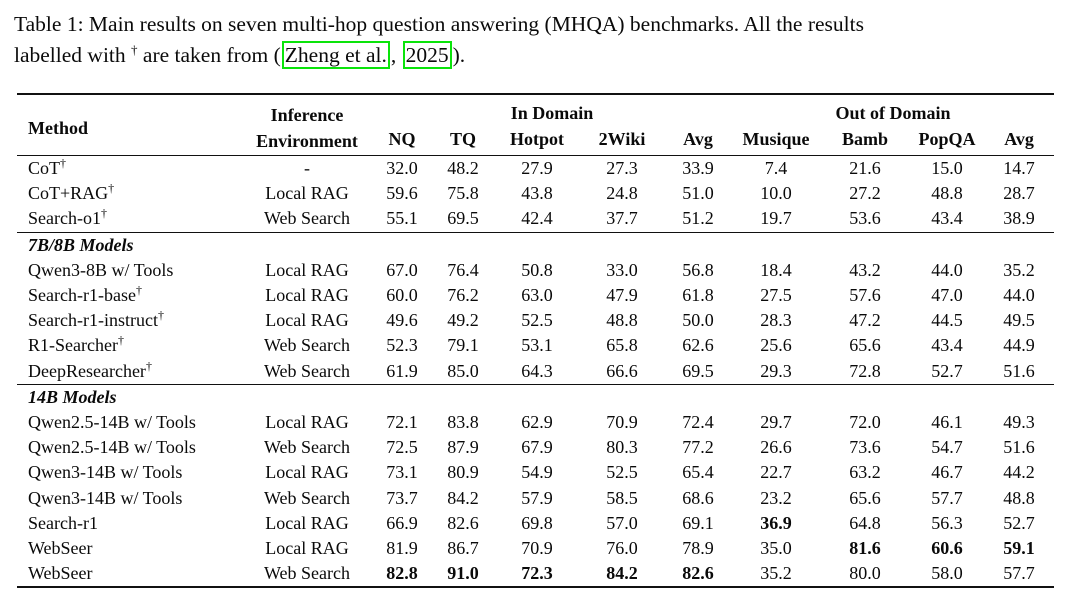 The height and width of the screenshot is (601, 1083). Describe the element at coordinates (865, 370) in the screenshot. I see `score-cell: 72.8` at that location.